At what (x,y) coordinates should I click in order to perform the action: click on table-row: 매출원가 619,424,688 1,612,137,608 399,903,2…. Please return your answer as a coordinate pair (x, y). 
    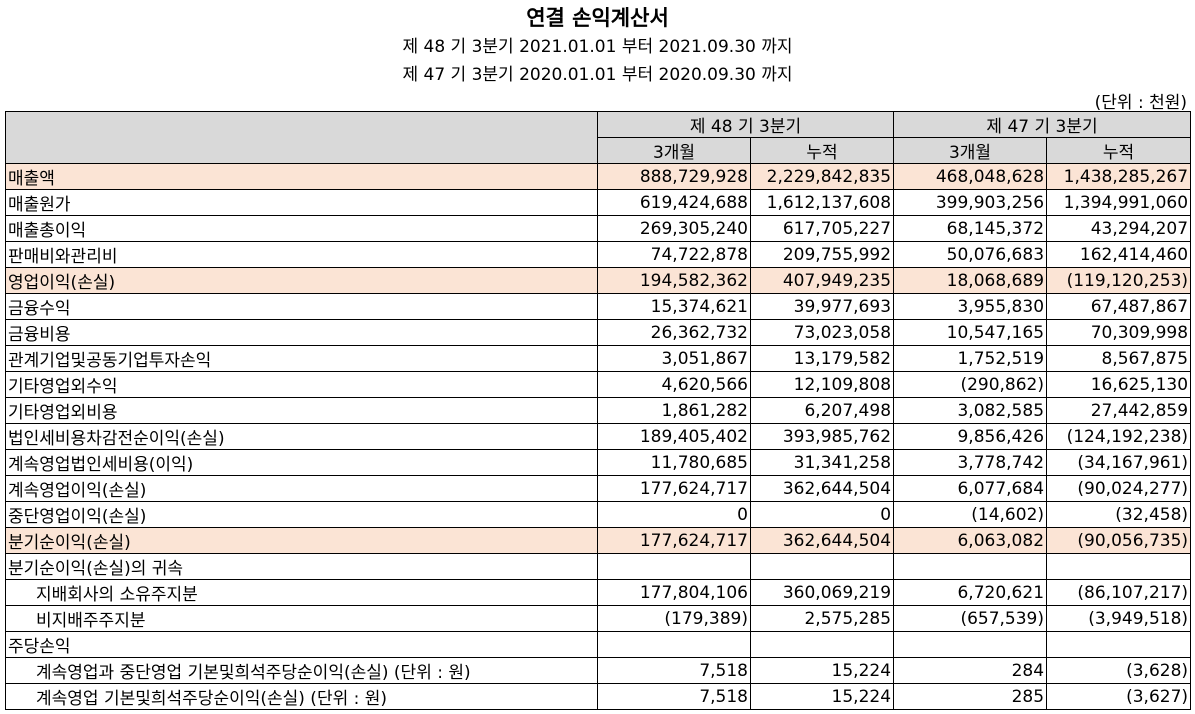
    Looking at the image, I should click on (598, 202).